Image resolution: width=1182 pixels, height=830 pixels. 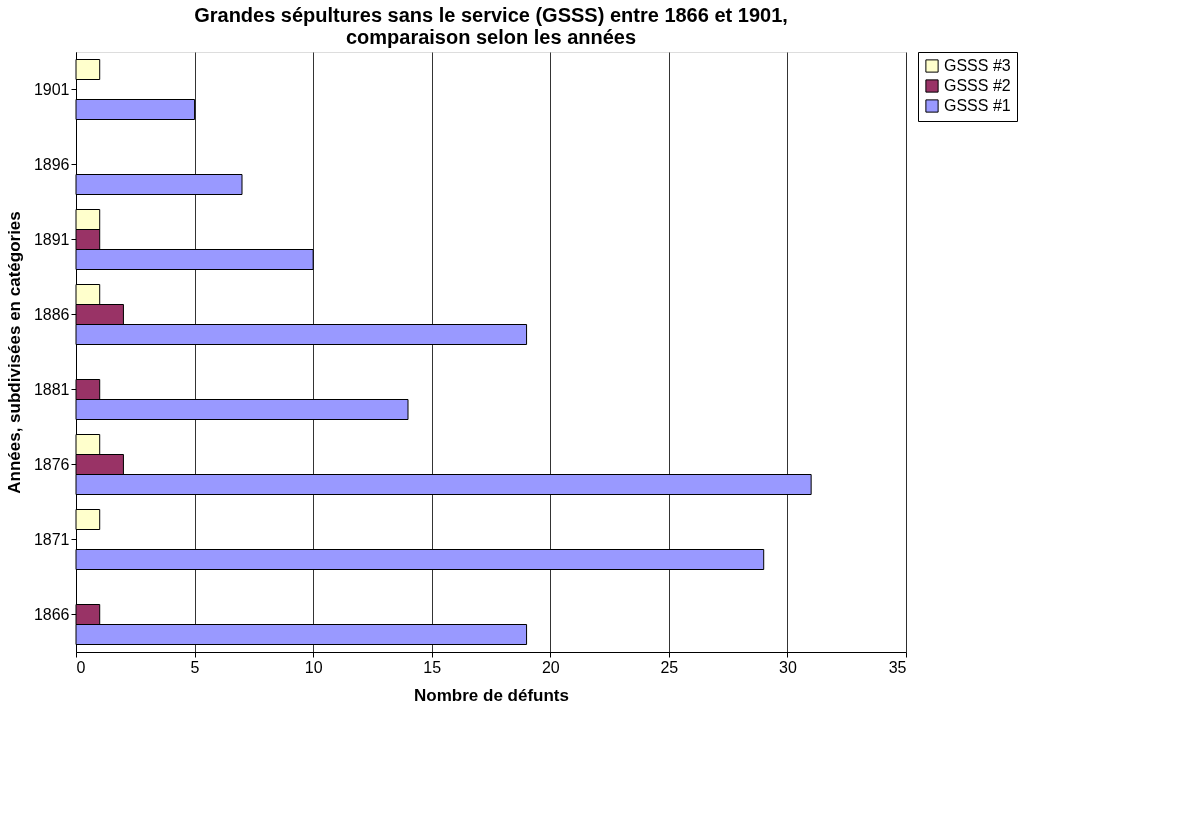 I want to click on x-tick-label: 5, so click(x=195, y=667).